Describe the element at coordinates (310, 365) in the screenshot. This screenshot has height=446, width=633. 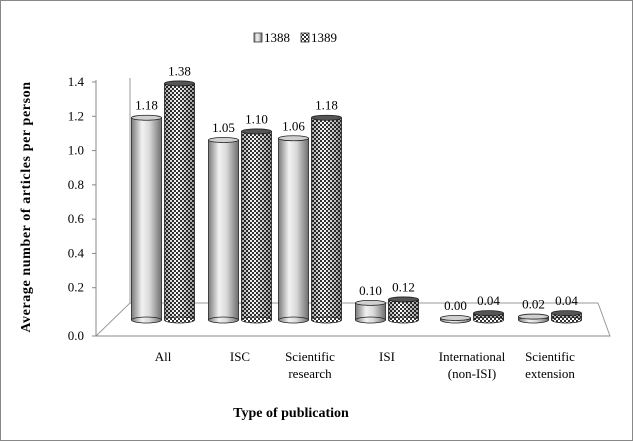
I see `x-tick-label: Scientific research` at that location.